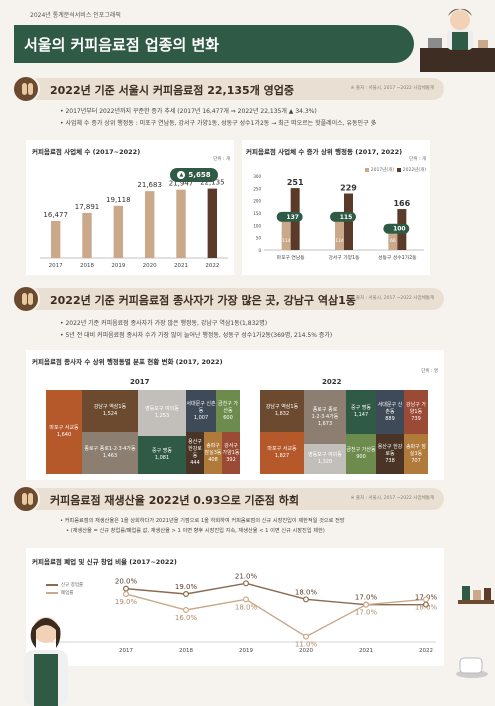  I want to click on chart3-value-label: 11.0%, so click(306, 645).